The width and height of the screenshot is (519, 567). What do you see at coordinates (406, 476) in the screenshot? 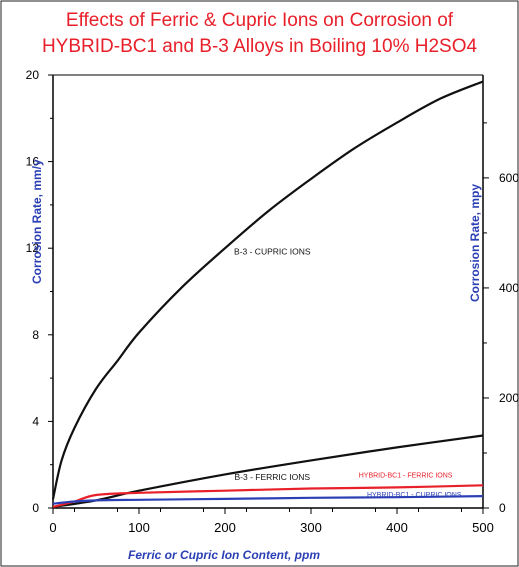
I see `label-hybrid-ferric: HYBRID-BC1 - FERRIC IONS` at bounding box center [406, 476].